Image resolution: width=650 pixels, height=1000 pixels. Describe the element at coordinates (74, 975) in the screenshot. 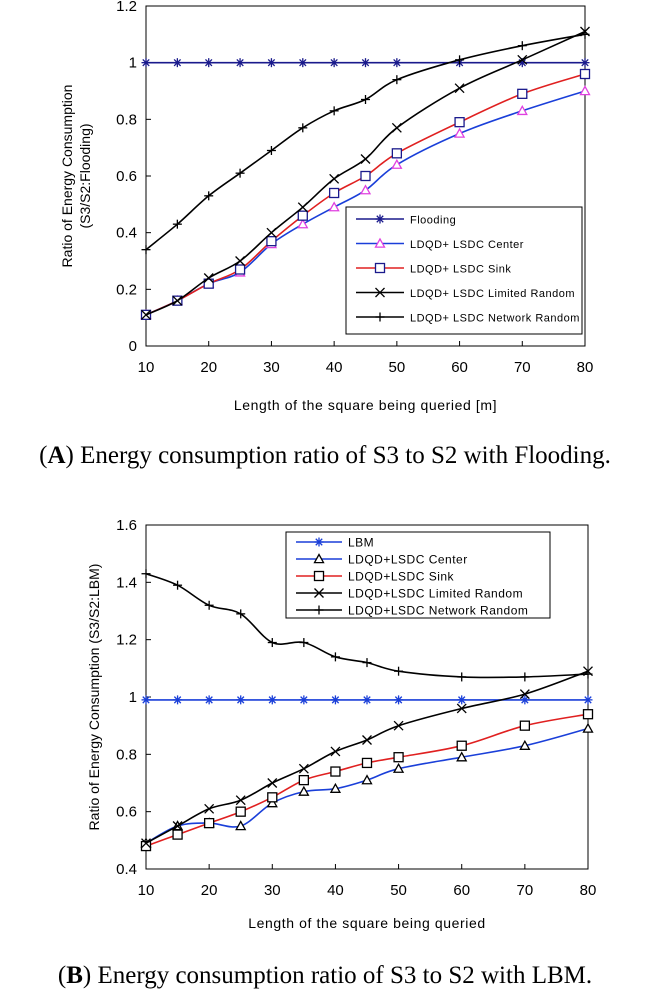

I see `caption-b-letter: B` at that location.